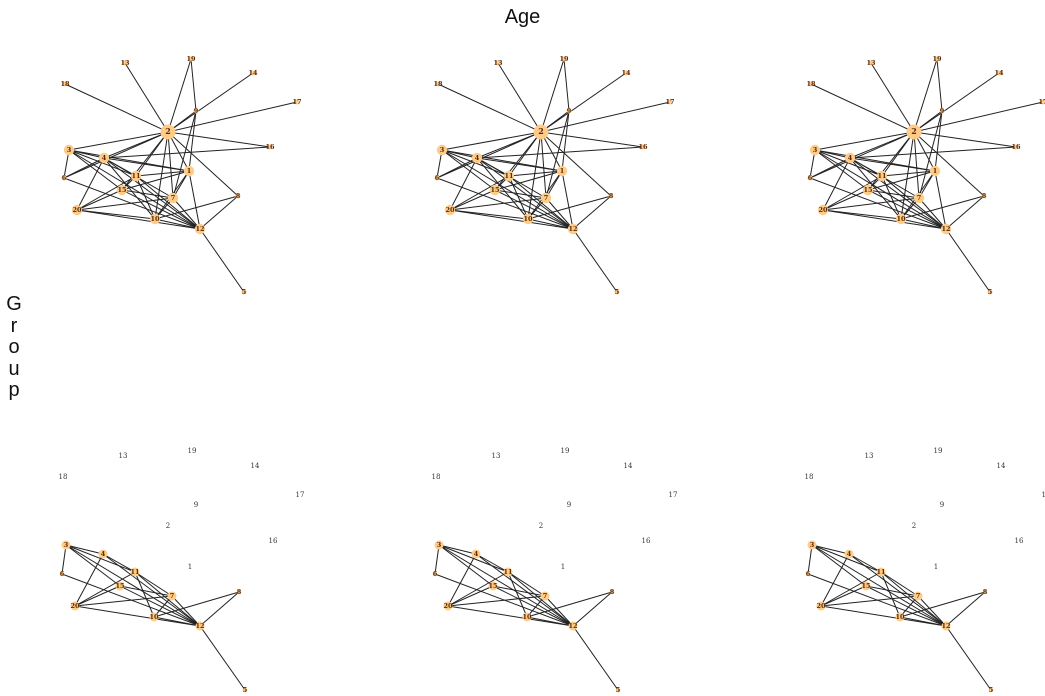 This screenshot has height=696, width=1045. What do you see at coordinates (476, 554) in the screenshot?
I see `node-label: 4` at bounding box center [476, 554].